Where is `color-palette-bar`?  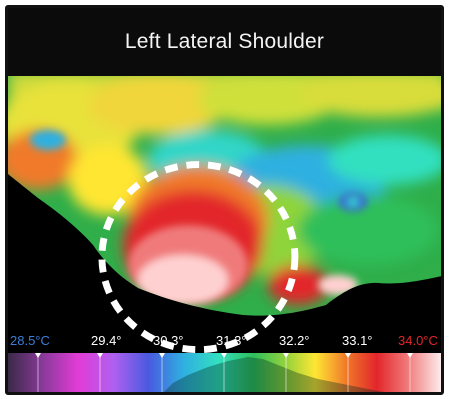 color-palette-bar is located at coordinates (224, 372).